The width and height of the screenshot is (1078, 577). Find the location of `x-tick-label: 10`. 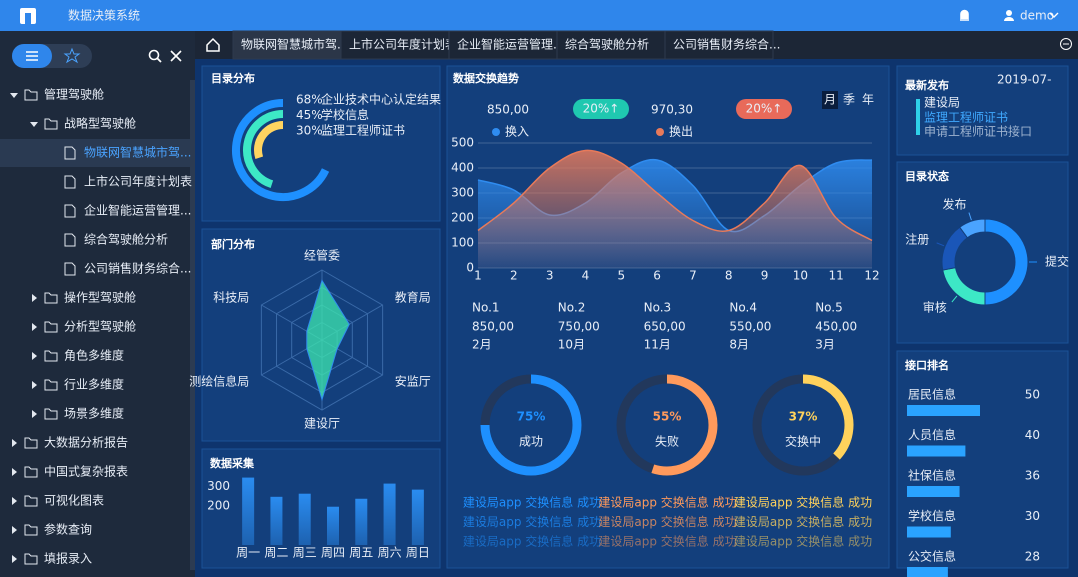

x-tick-label: 10 is located at coordinates (800, 276).